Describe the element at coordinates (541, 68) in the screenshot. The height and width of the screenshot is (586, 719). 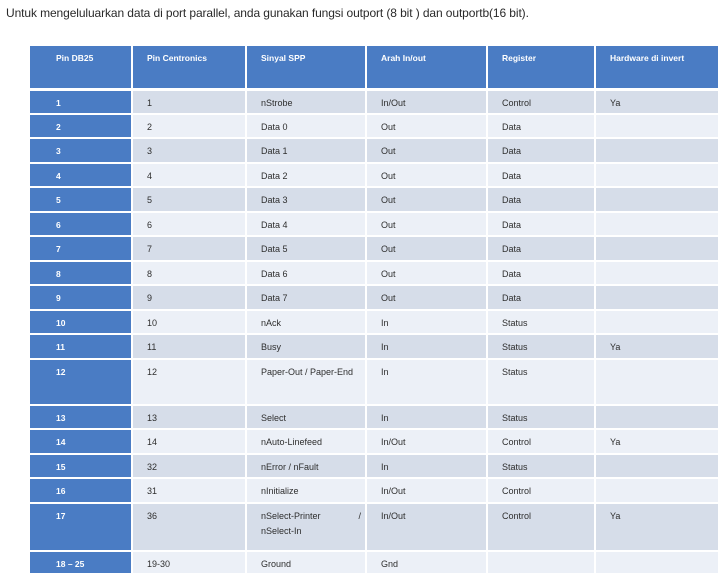
I see `header-register: Register` at that location.